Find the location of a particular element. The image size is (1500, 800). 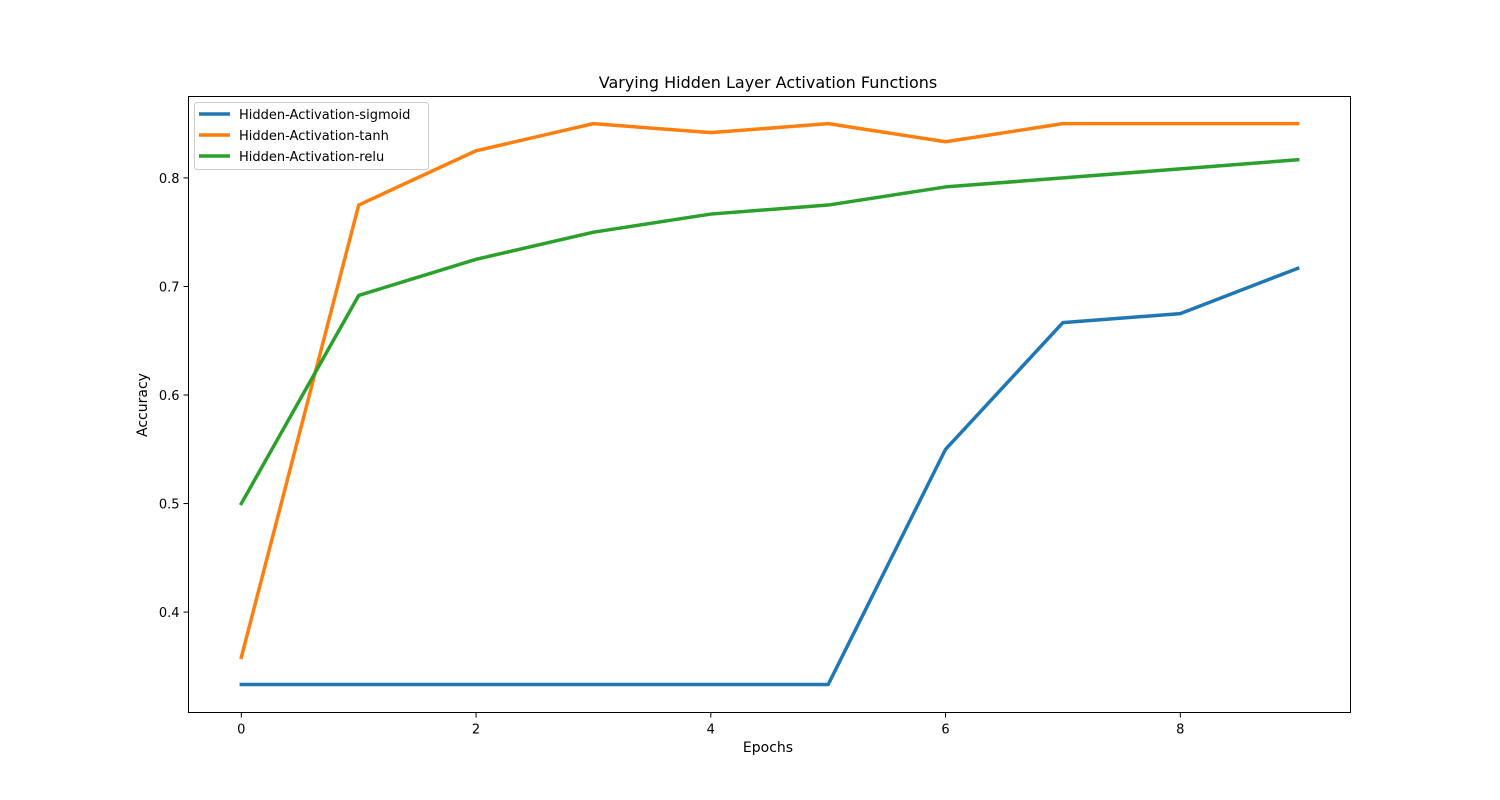

legend-box is located at coordinates (311, 136).